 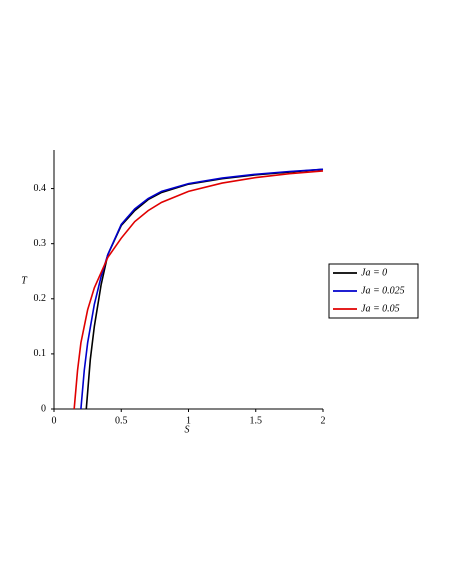 What do you see at coordinates (187, 429) in the screenshot?
I see `x-axis-label: S` at bounding box center [187, 429].